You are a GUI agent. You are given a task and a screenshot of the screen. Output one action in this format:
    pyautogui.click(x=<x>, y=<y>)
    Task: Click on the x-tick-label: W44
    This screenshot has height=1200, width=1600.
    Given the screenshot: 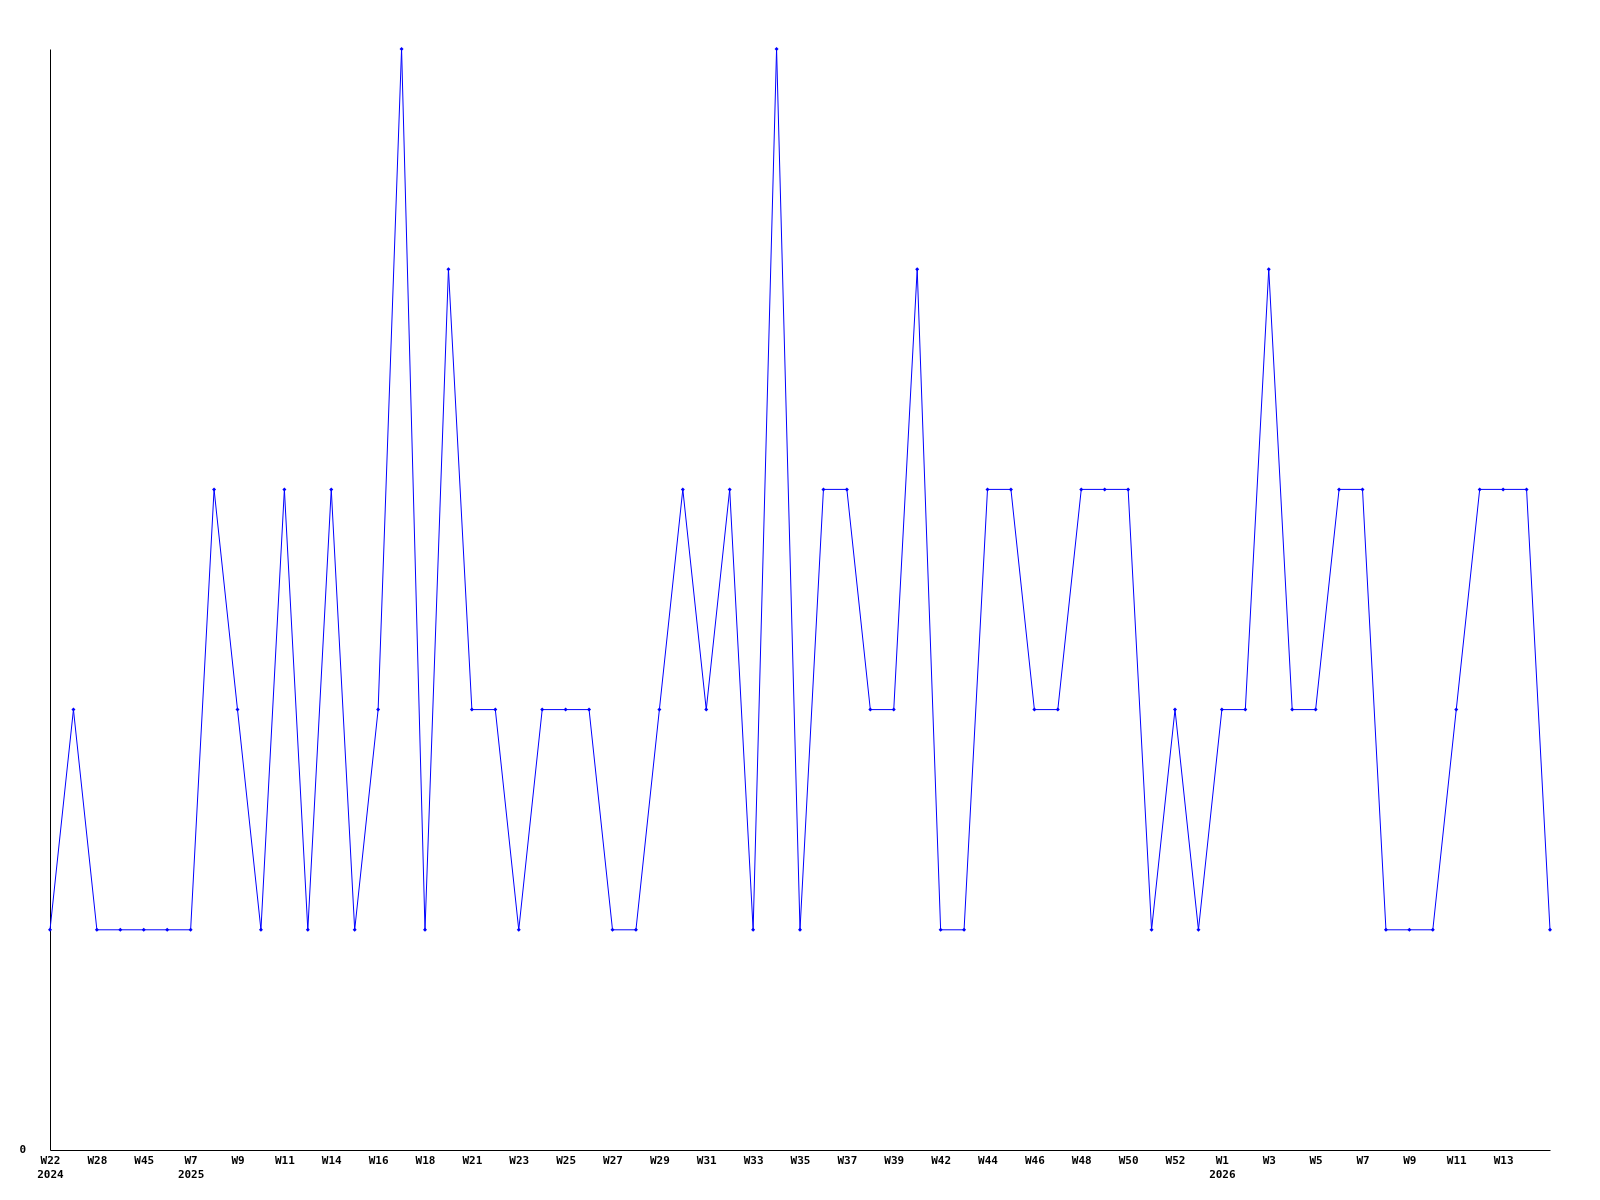 What is the action you would take?
    pyautogui.click(x=988, y=1160)
    